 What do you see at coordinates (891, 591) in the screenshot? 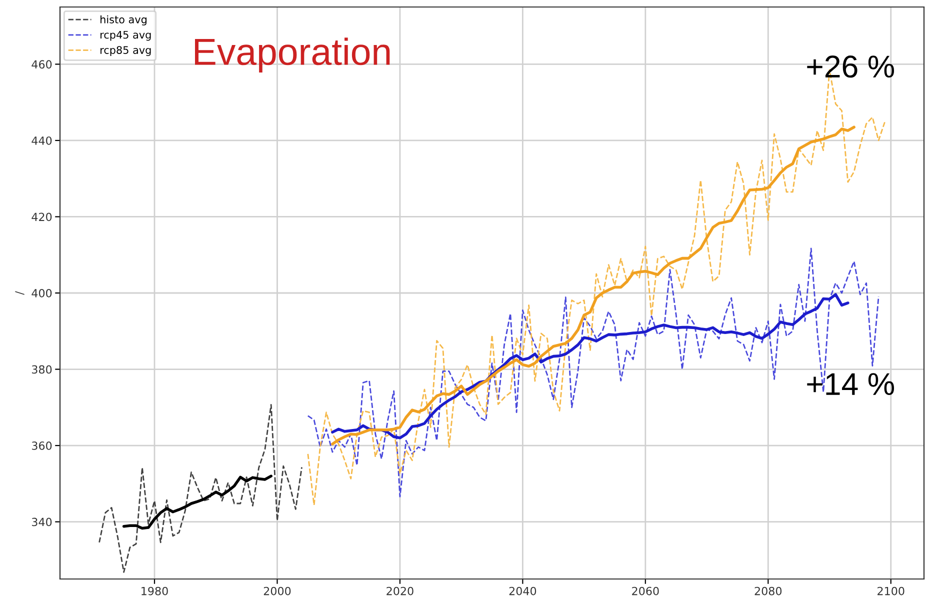
I see `x-tick-label: 2100` at bounding box center [891, 591].